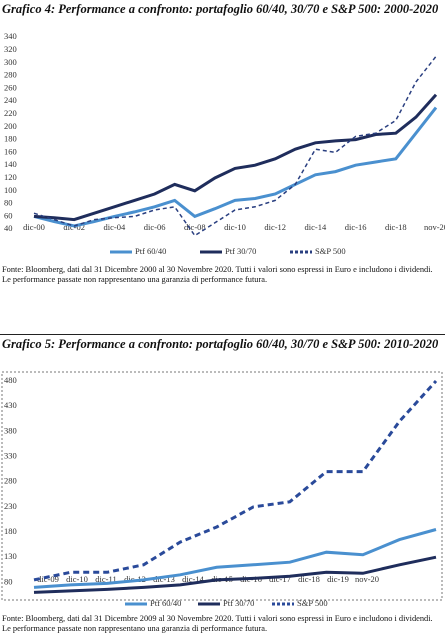 Image resolution: width=445 pixels, height=643 pixels. What do you see at coordinates (10, 405) in the screenshot?
I see `y-tick-label: 430` at bounding box center [10, 405].